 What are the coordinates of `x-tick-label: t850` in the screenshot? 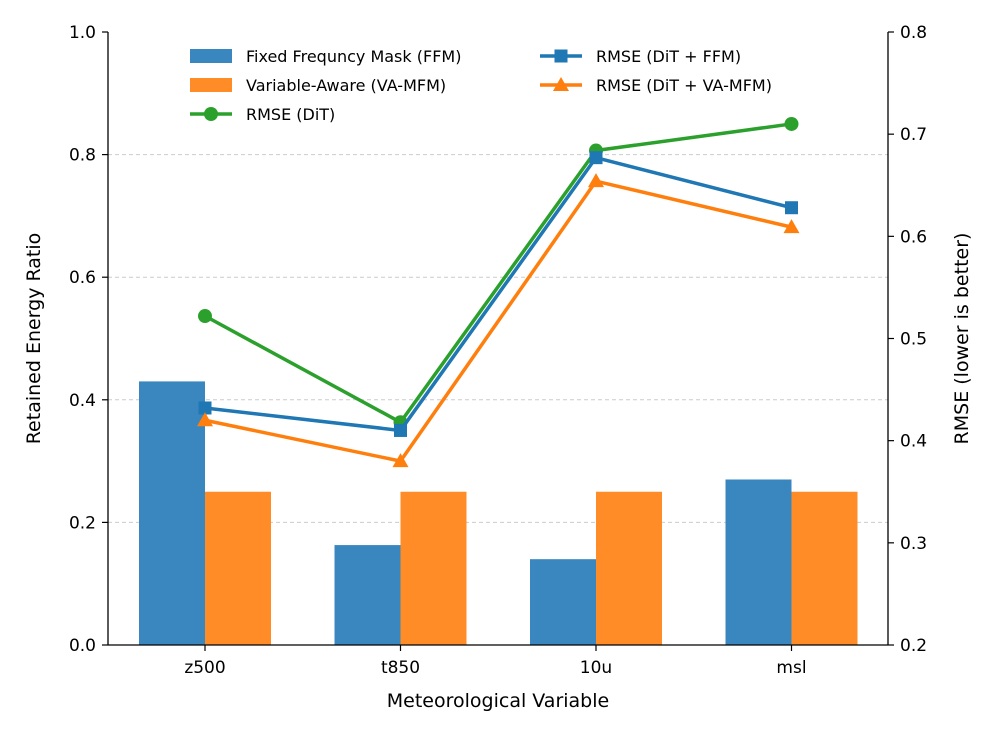 It's located at (400, 668).